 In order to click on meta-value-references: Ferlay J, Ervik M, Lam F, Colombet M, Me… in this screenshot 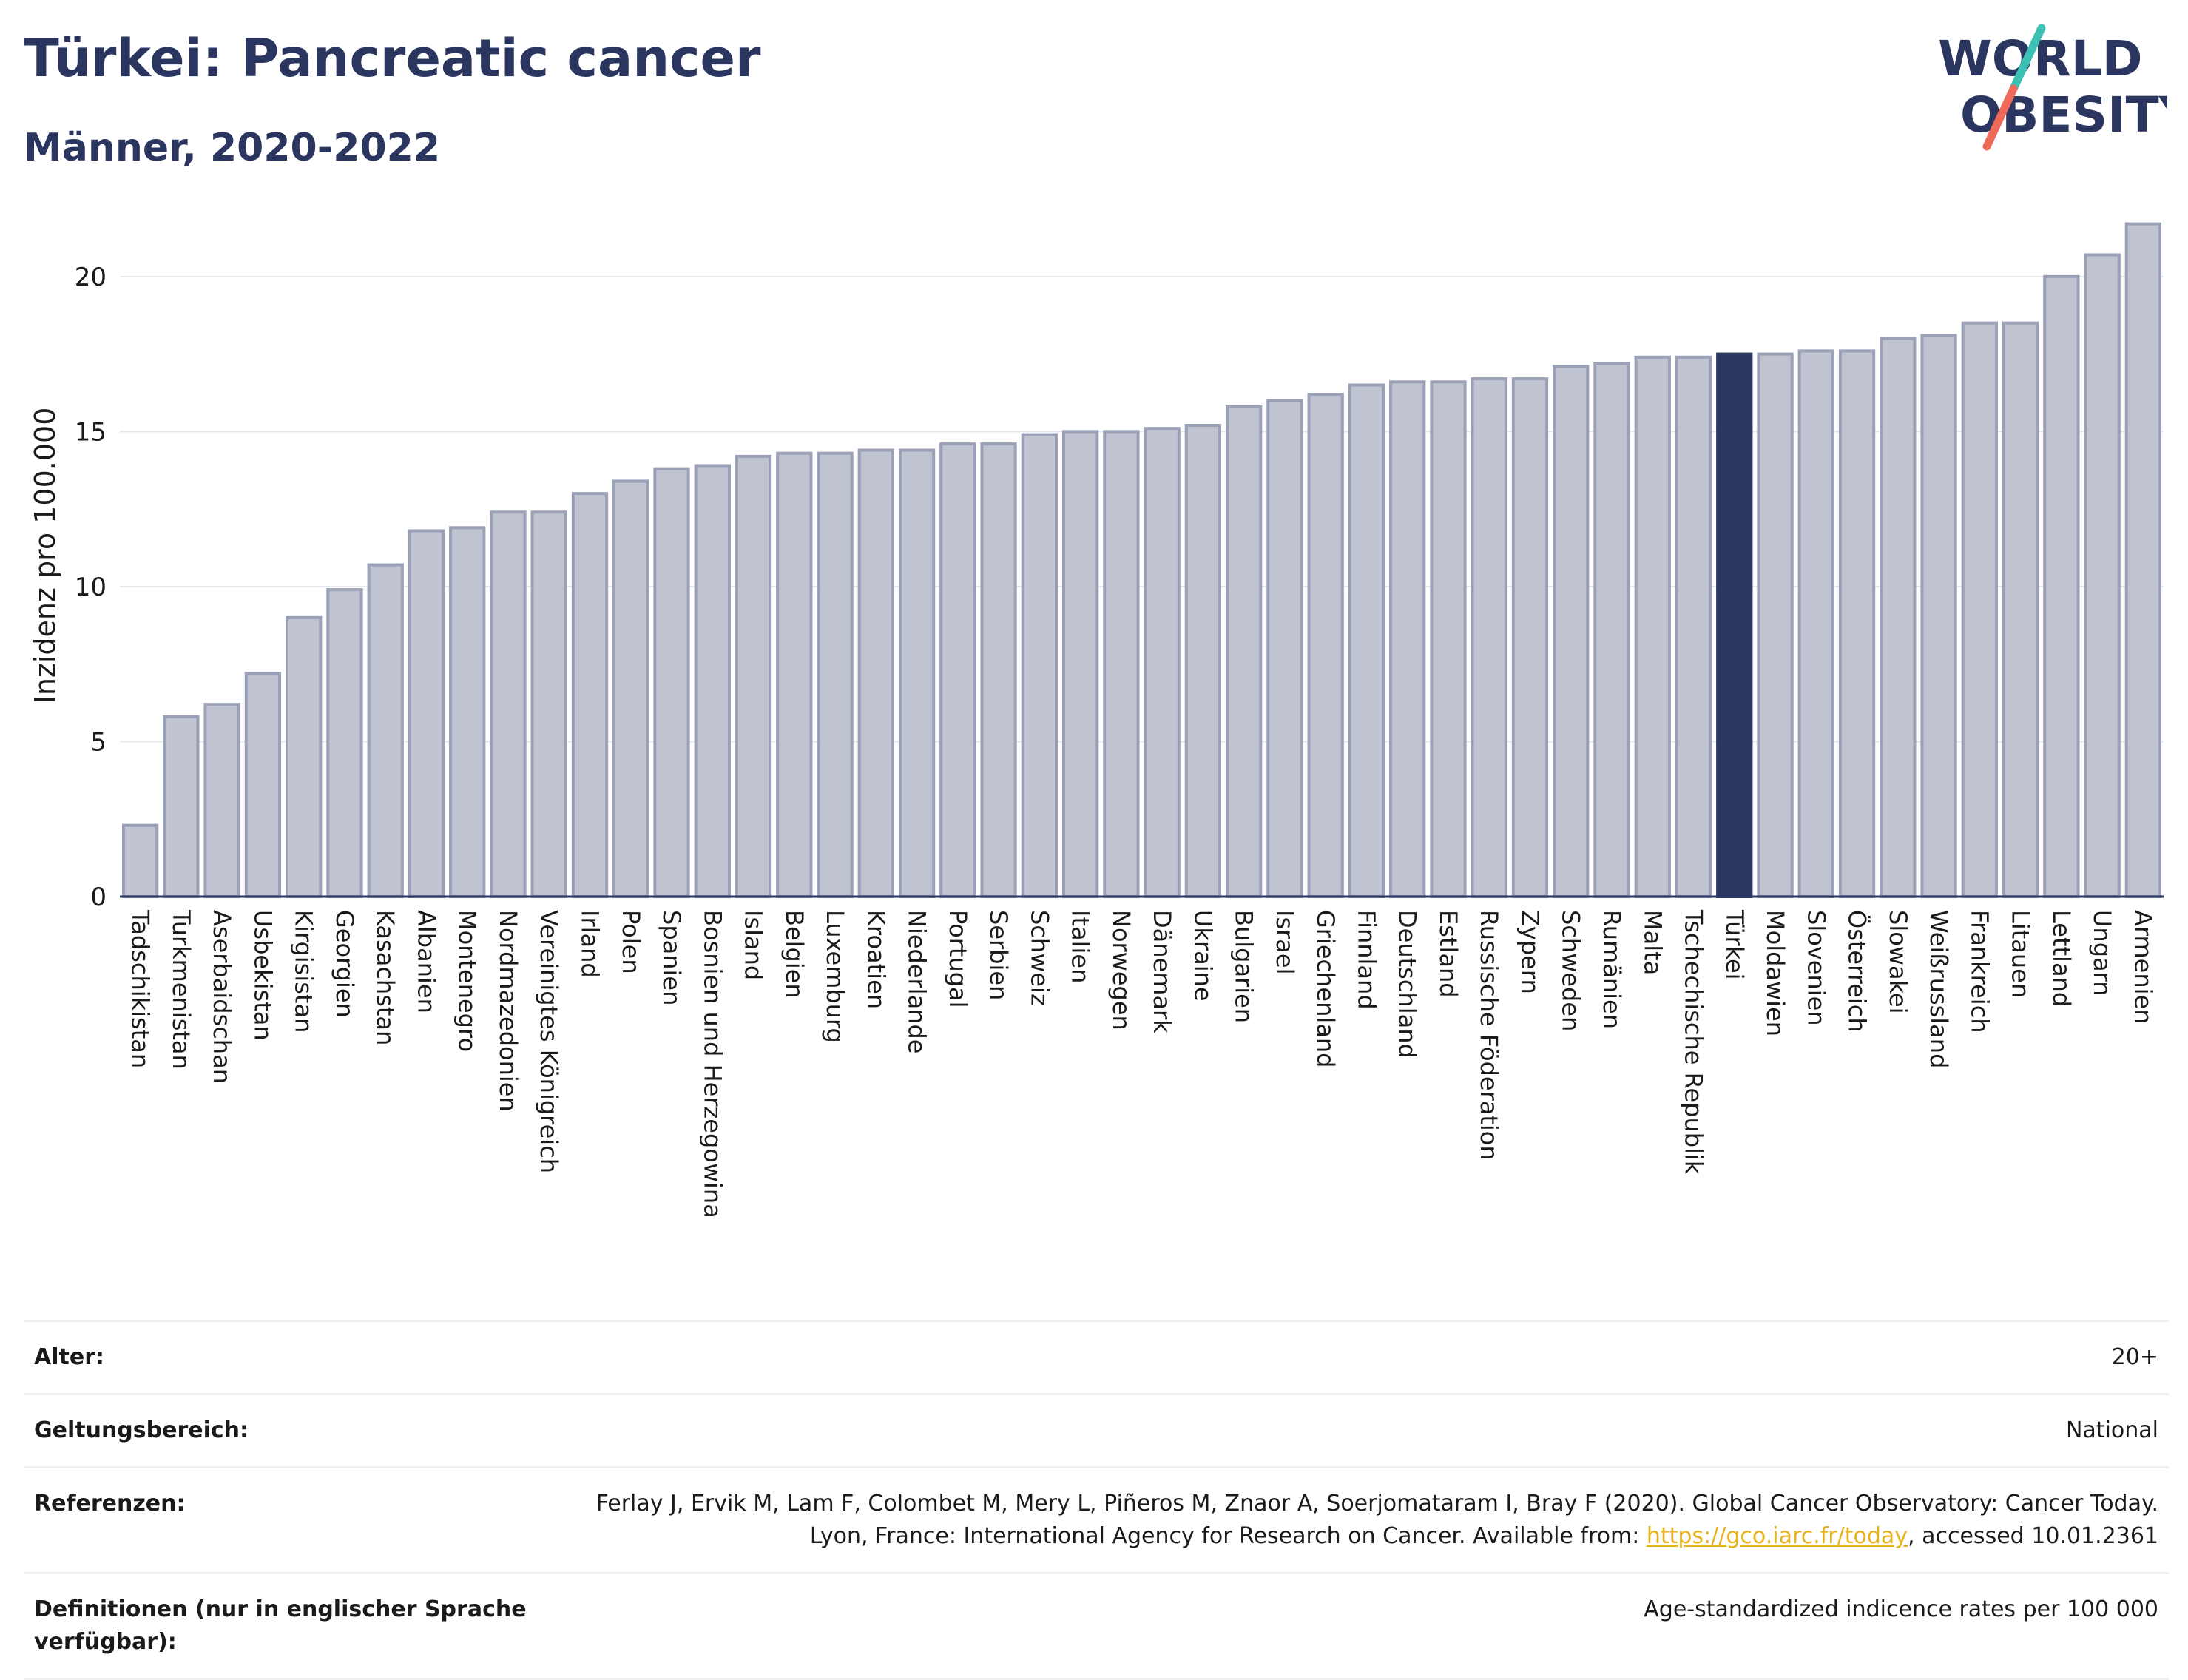, I will do `click(1362, 1521)`.